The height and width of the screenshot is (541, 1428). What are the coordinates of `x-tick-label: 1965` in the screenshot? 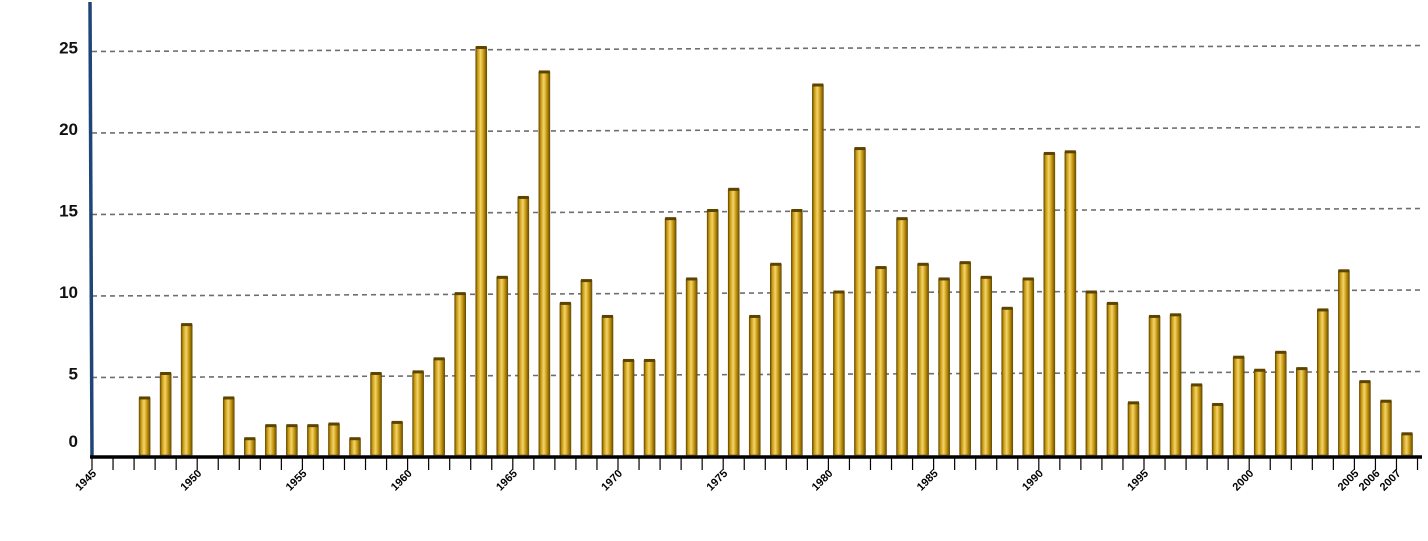 It's located at (507, 481).